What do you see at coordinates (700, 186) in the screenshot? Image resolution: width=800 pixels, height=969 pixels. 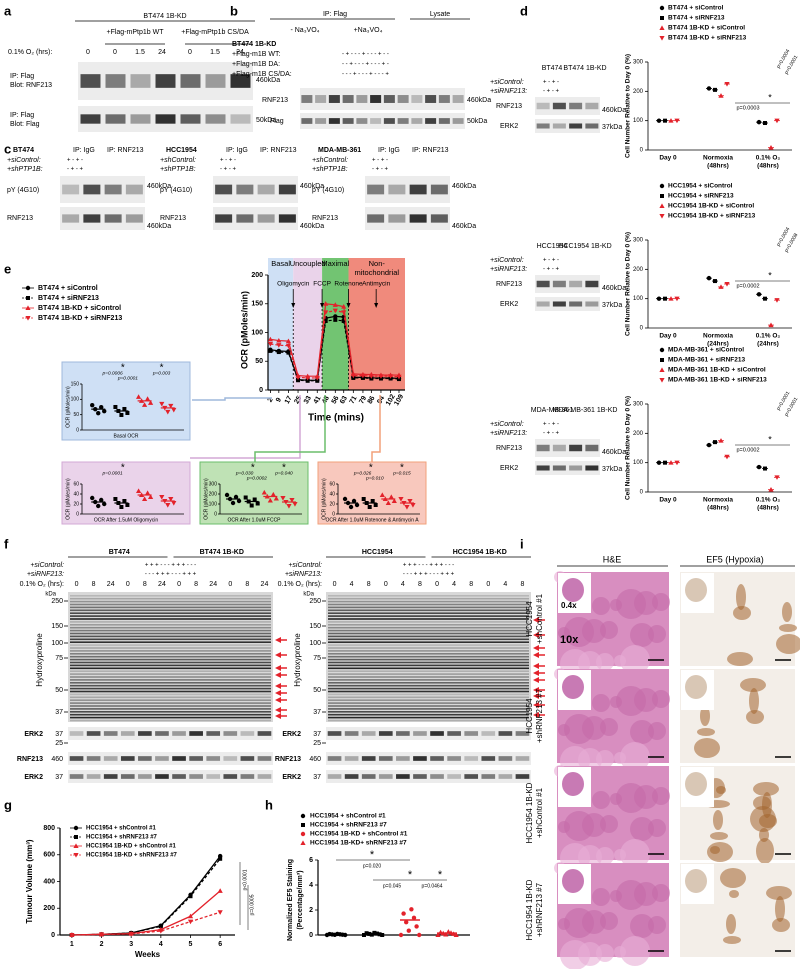 I see `label: HCC1954 + siControl` at bounding box center [700, 186].